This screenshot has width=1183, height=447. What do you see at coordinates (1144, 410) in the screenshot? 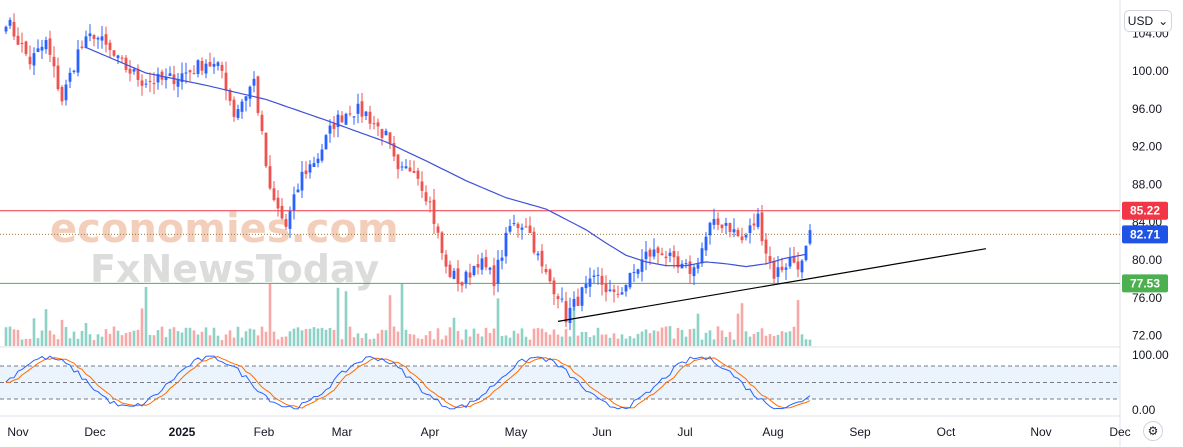
I see `stoch-tick-label: 0.00` at bounding box center [1144, 410].